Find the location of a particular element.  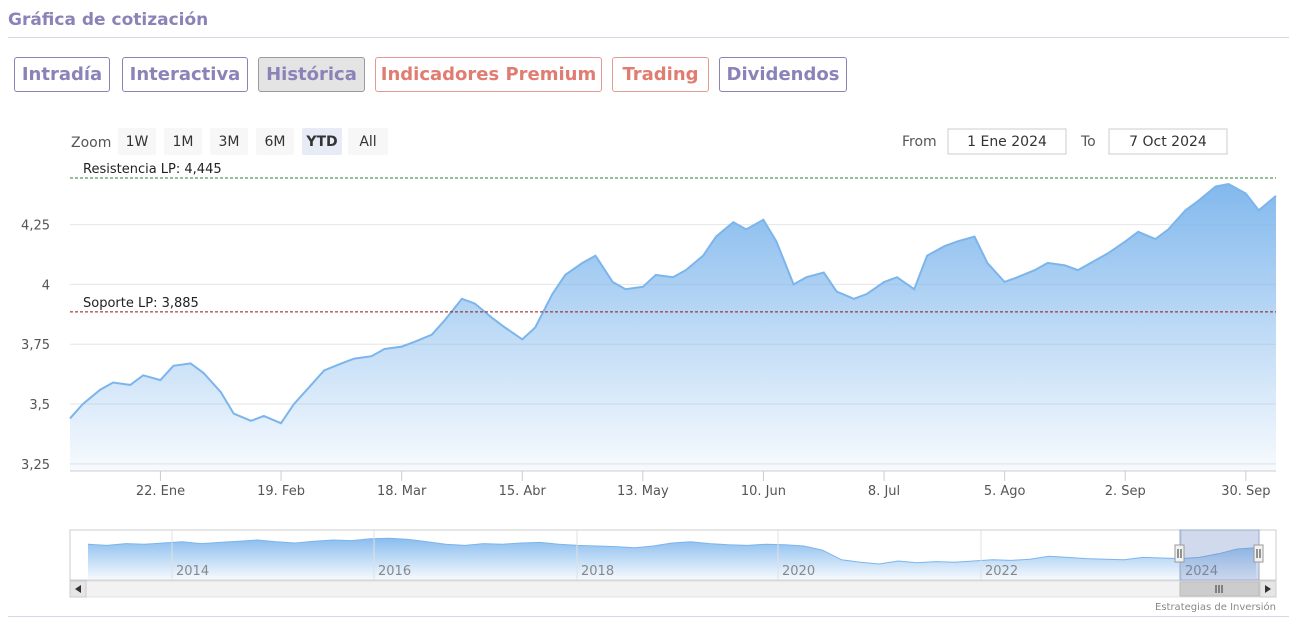

navigator-area is located at coordinates (672, 558).